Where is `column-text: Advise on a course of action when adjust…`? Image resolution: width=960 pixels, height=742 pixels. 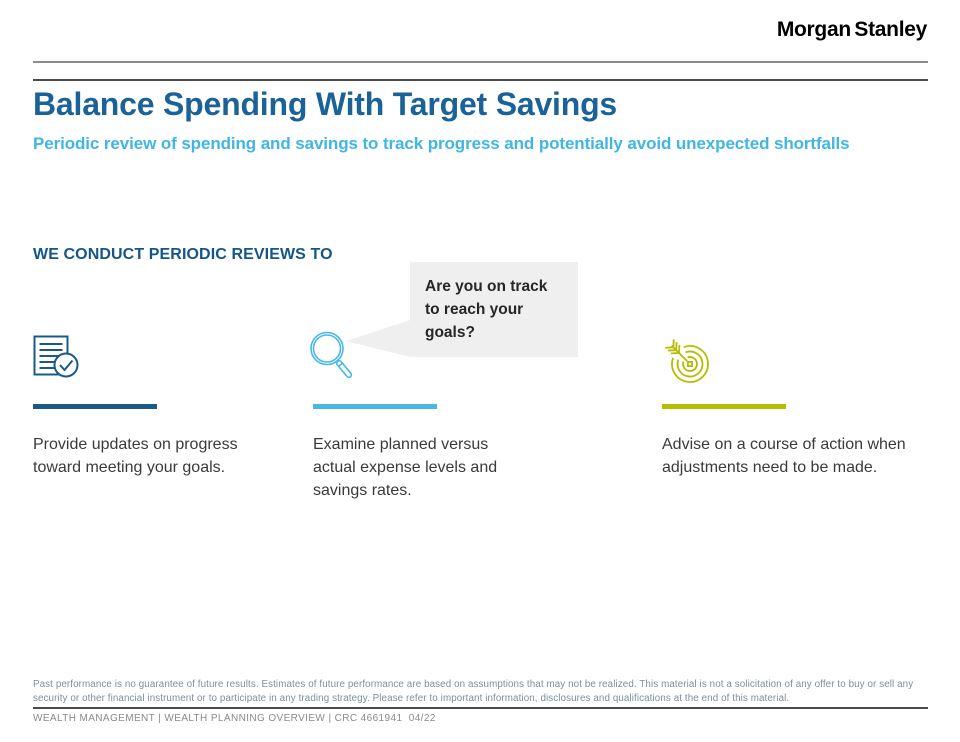 column-text: Advise on a course of action when adjust… is located at coordinates (784, 456).